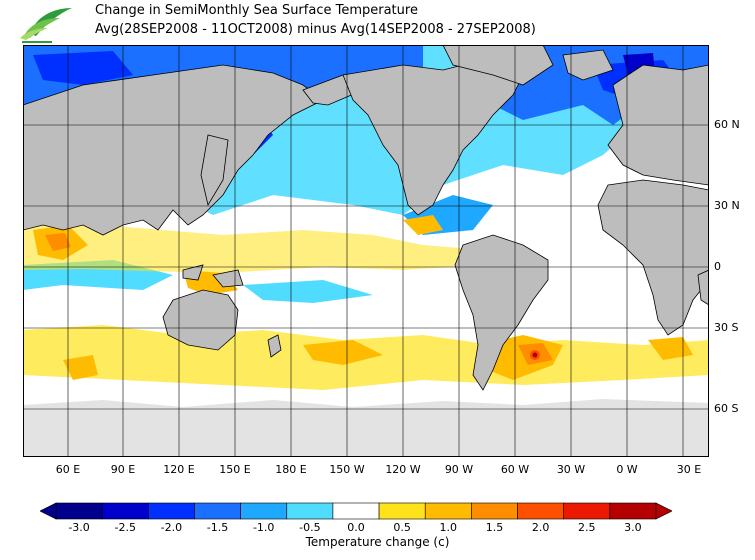 The width and height of the screenshot is (755, 560). What do you see at coordinates (235, 469) in the screenshot?
I see `lon-label: 150 E` at bounding box center [235, 469].